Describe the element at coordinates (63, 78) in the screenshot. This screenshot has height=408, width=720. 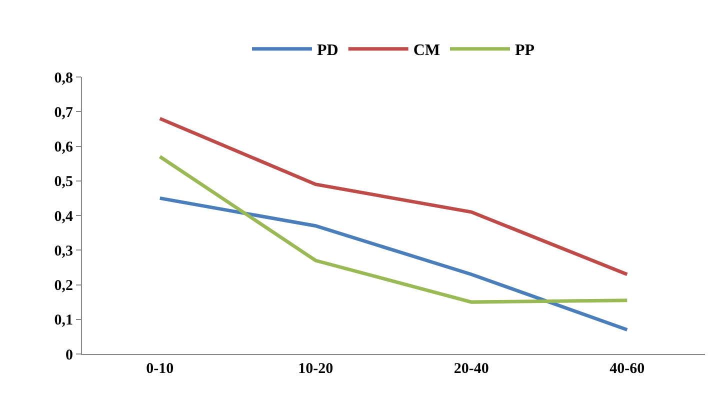
I see `y-tick-label: 0,8` at that location.